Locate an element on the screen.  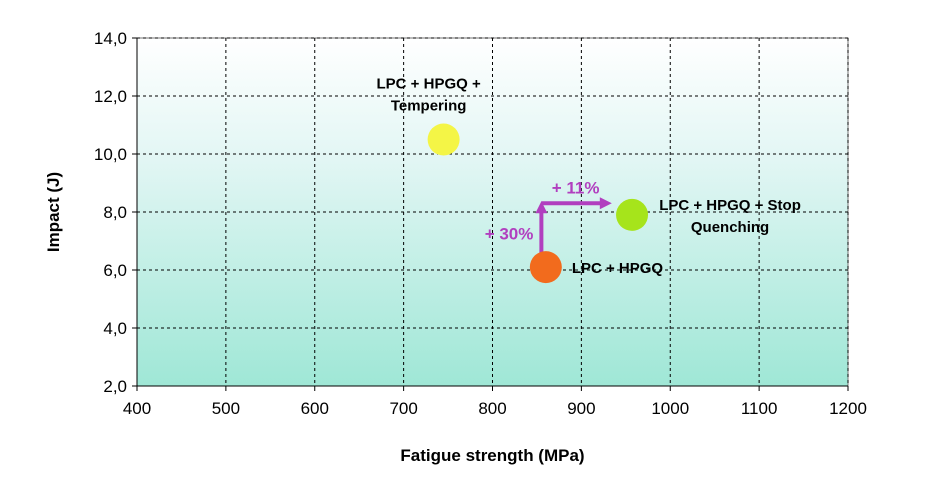
x-tick-label: 800 is located at coordinates (492, 408).